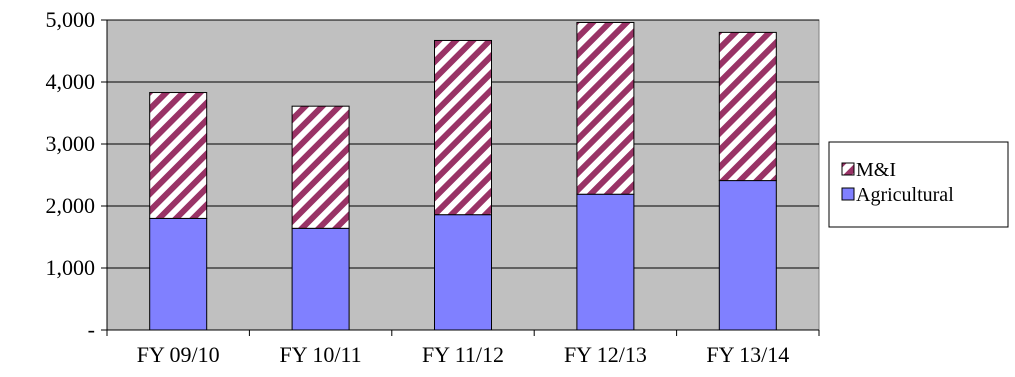 The image size is (1015, 377). What do you see at coordinates (848, 194) in the screenshot?
I see `legend-swatch-agricultural` at bounding box center [848, 194].